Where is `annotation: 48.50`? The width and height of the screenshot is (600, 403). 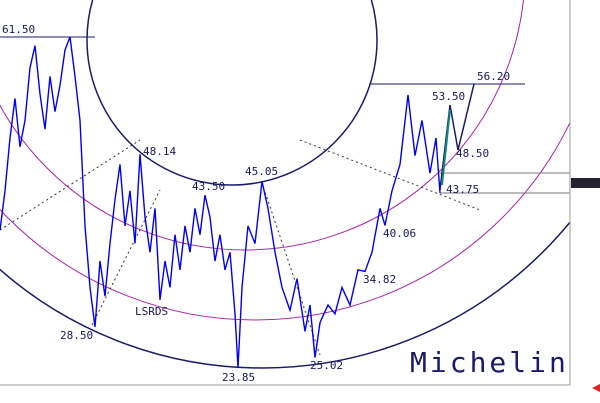 annotation: 48.50 is located at coordinates (472, 153).